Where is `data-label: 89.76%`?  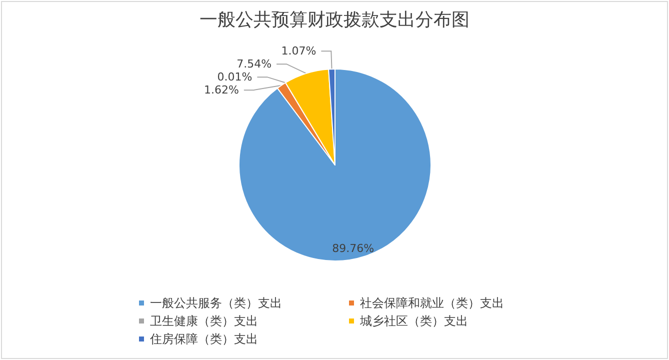
data-label: 89.76% is located at coordinates (353, 248).